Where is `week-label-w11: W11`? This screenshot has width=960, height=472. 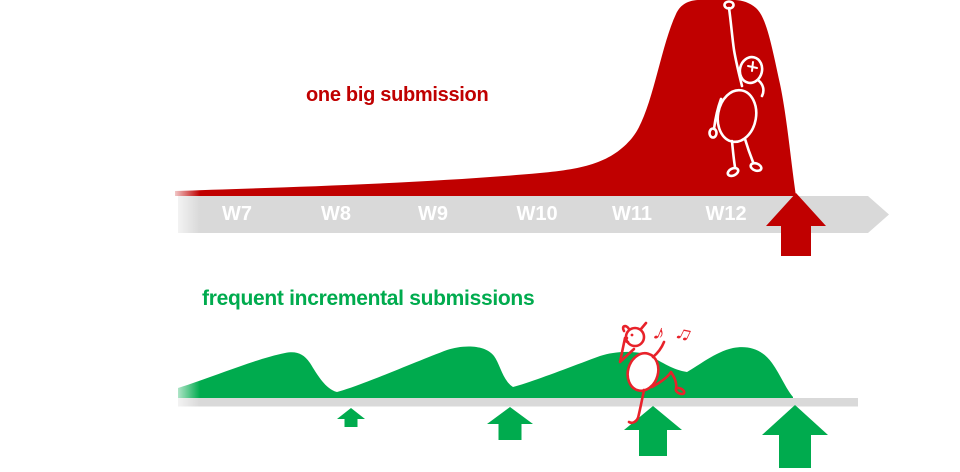 week-label-w11: W11 is located at coordinates (632, 214).